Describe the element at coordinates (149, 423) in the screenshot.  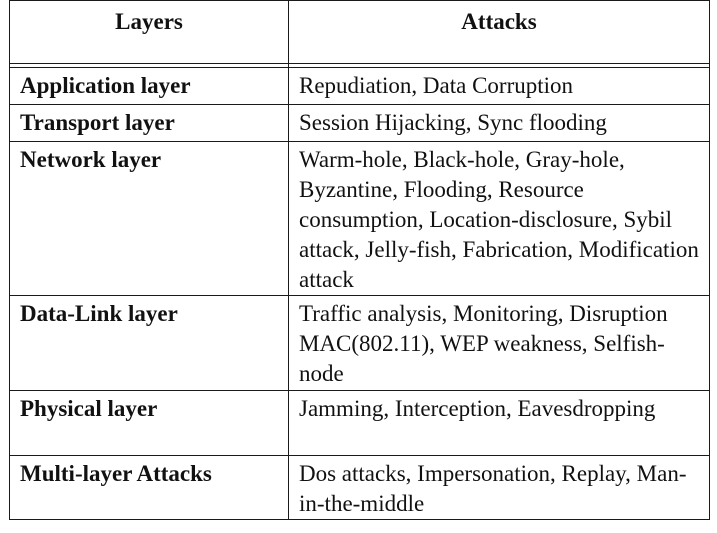
I see `layer-cell: Physical layer` at that location.